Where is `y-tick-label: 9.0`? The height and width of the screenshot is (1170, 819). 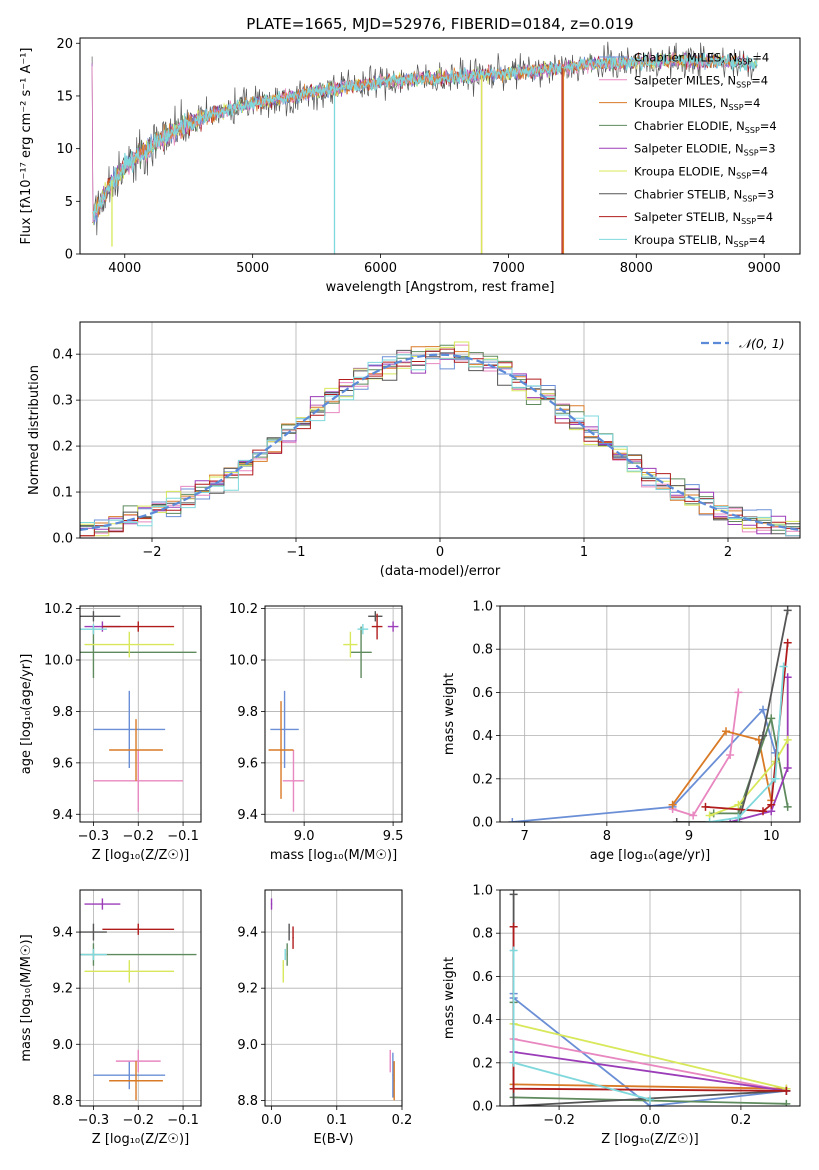
y-tick-label: 9.0 is located at coordinates (62, 1045).